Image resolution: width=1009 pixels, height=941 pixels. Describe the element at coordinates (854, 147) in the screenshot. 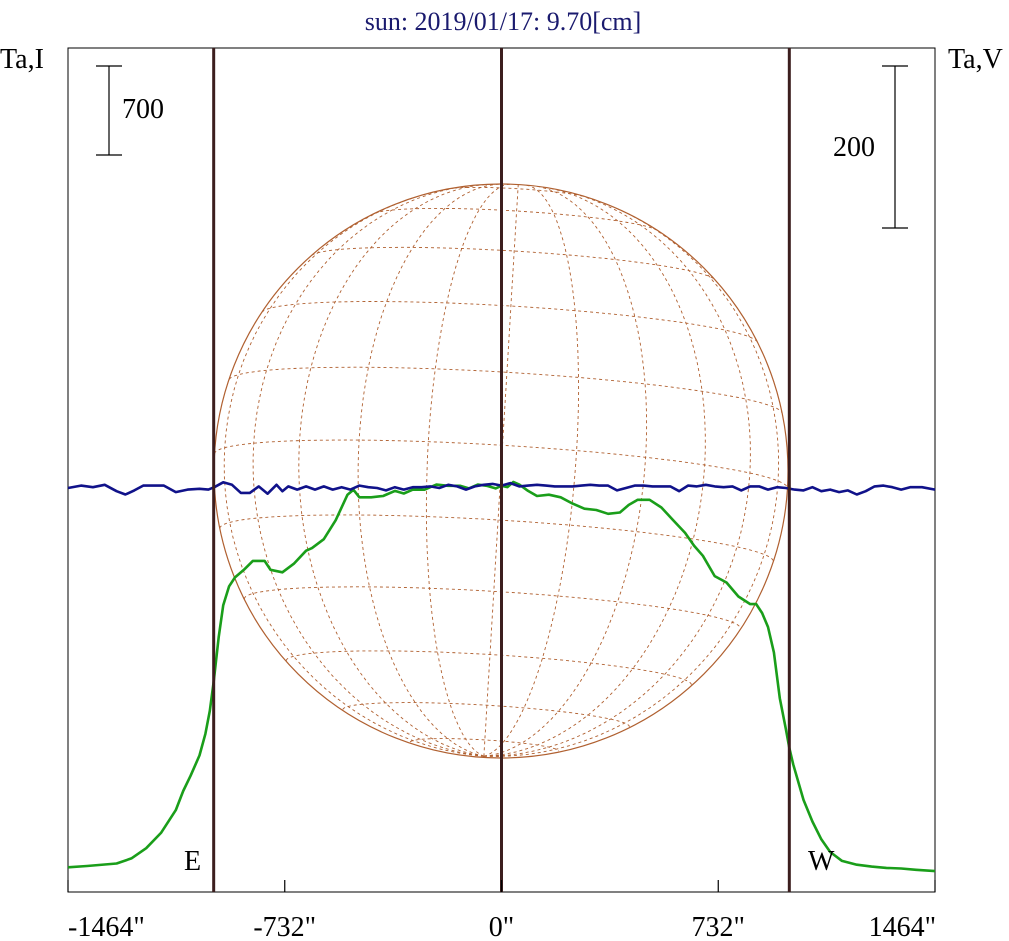

I see `right-scale-bar-label: 200` at that location.